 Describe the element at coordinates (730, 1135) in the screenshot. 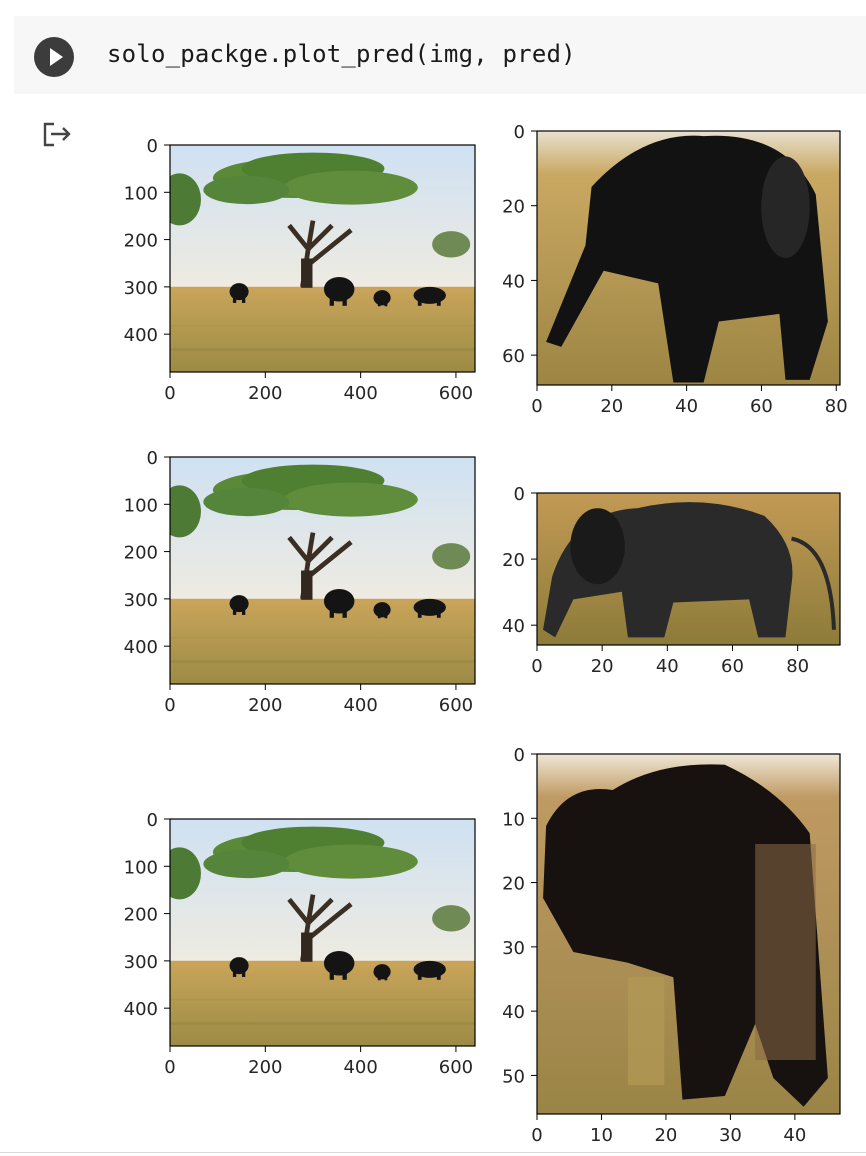

I see `crop-3-xtick-label: 30` at that location.